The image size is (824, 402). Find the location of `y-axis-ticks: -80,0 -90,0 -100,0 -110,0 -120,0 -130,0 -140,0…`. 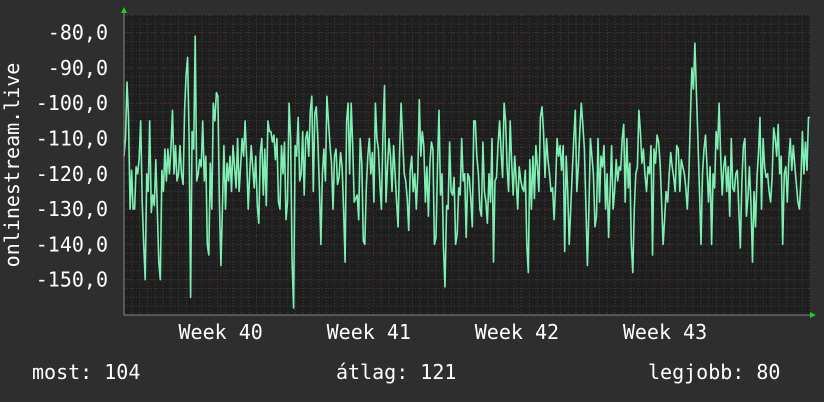

y-axis-ticks: -80,0 -90,0 -100,0 -110,0 -120,0 -130,0 -140,0… is located at coordinates (72, 156).